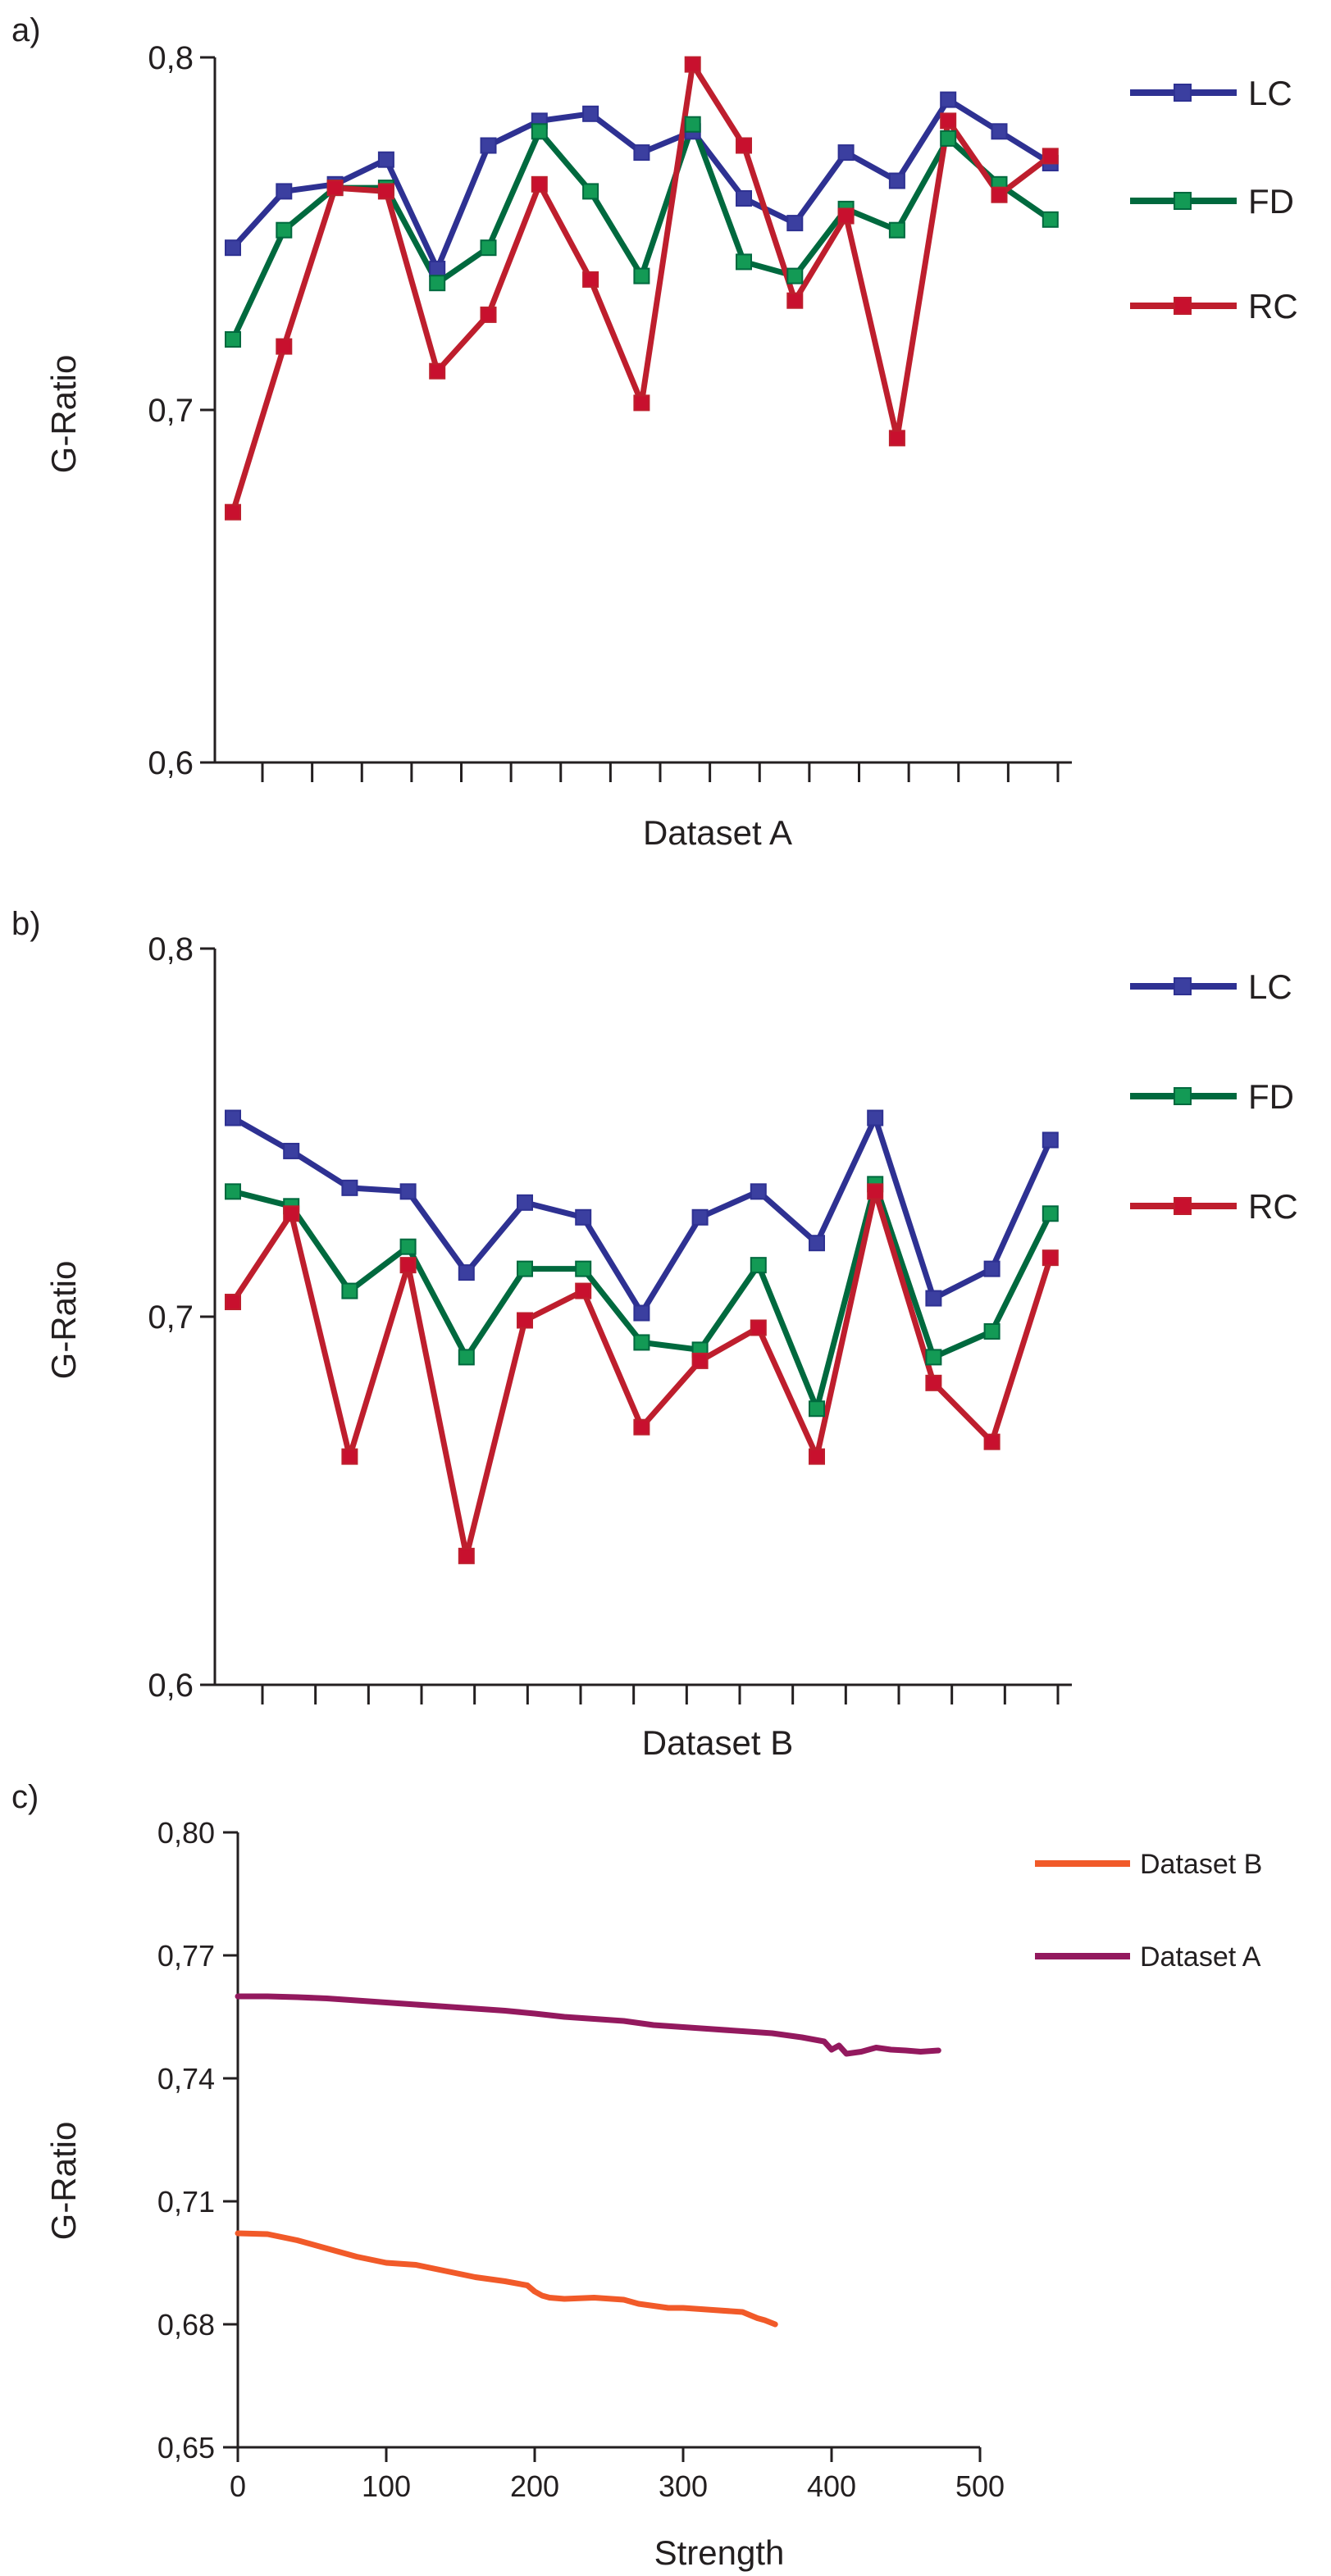 This screenshot has width=1331, height=2576. Describe the element at coordinates (64, 2181) in the screenshot. I see `panel-c-y-axis-label: G-Ratio` at that location.